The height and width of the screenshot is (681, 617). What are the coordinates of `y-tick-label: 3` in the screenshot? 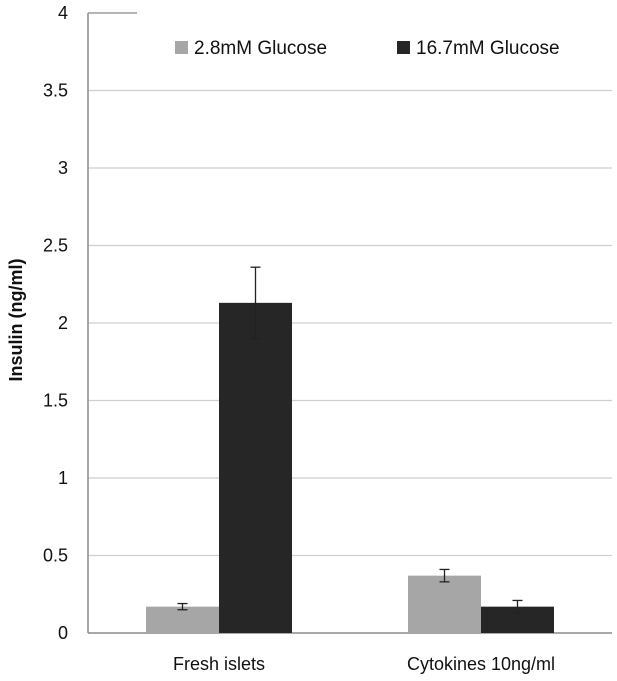 It's located at (63, 168).